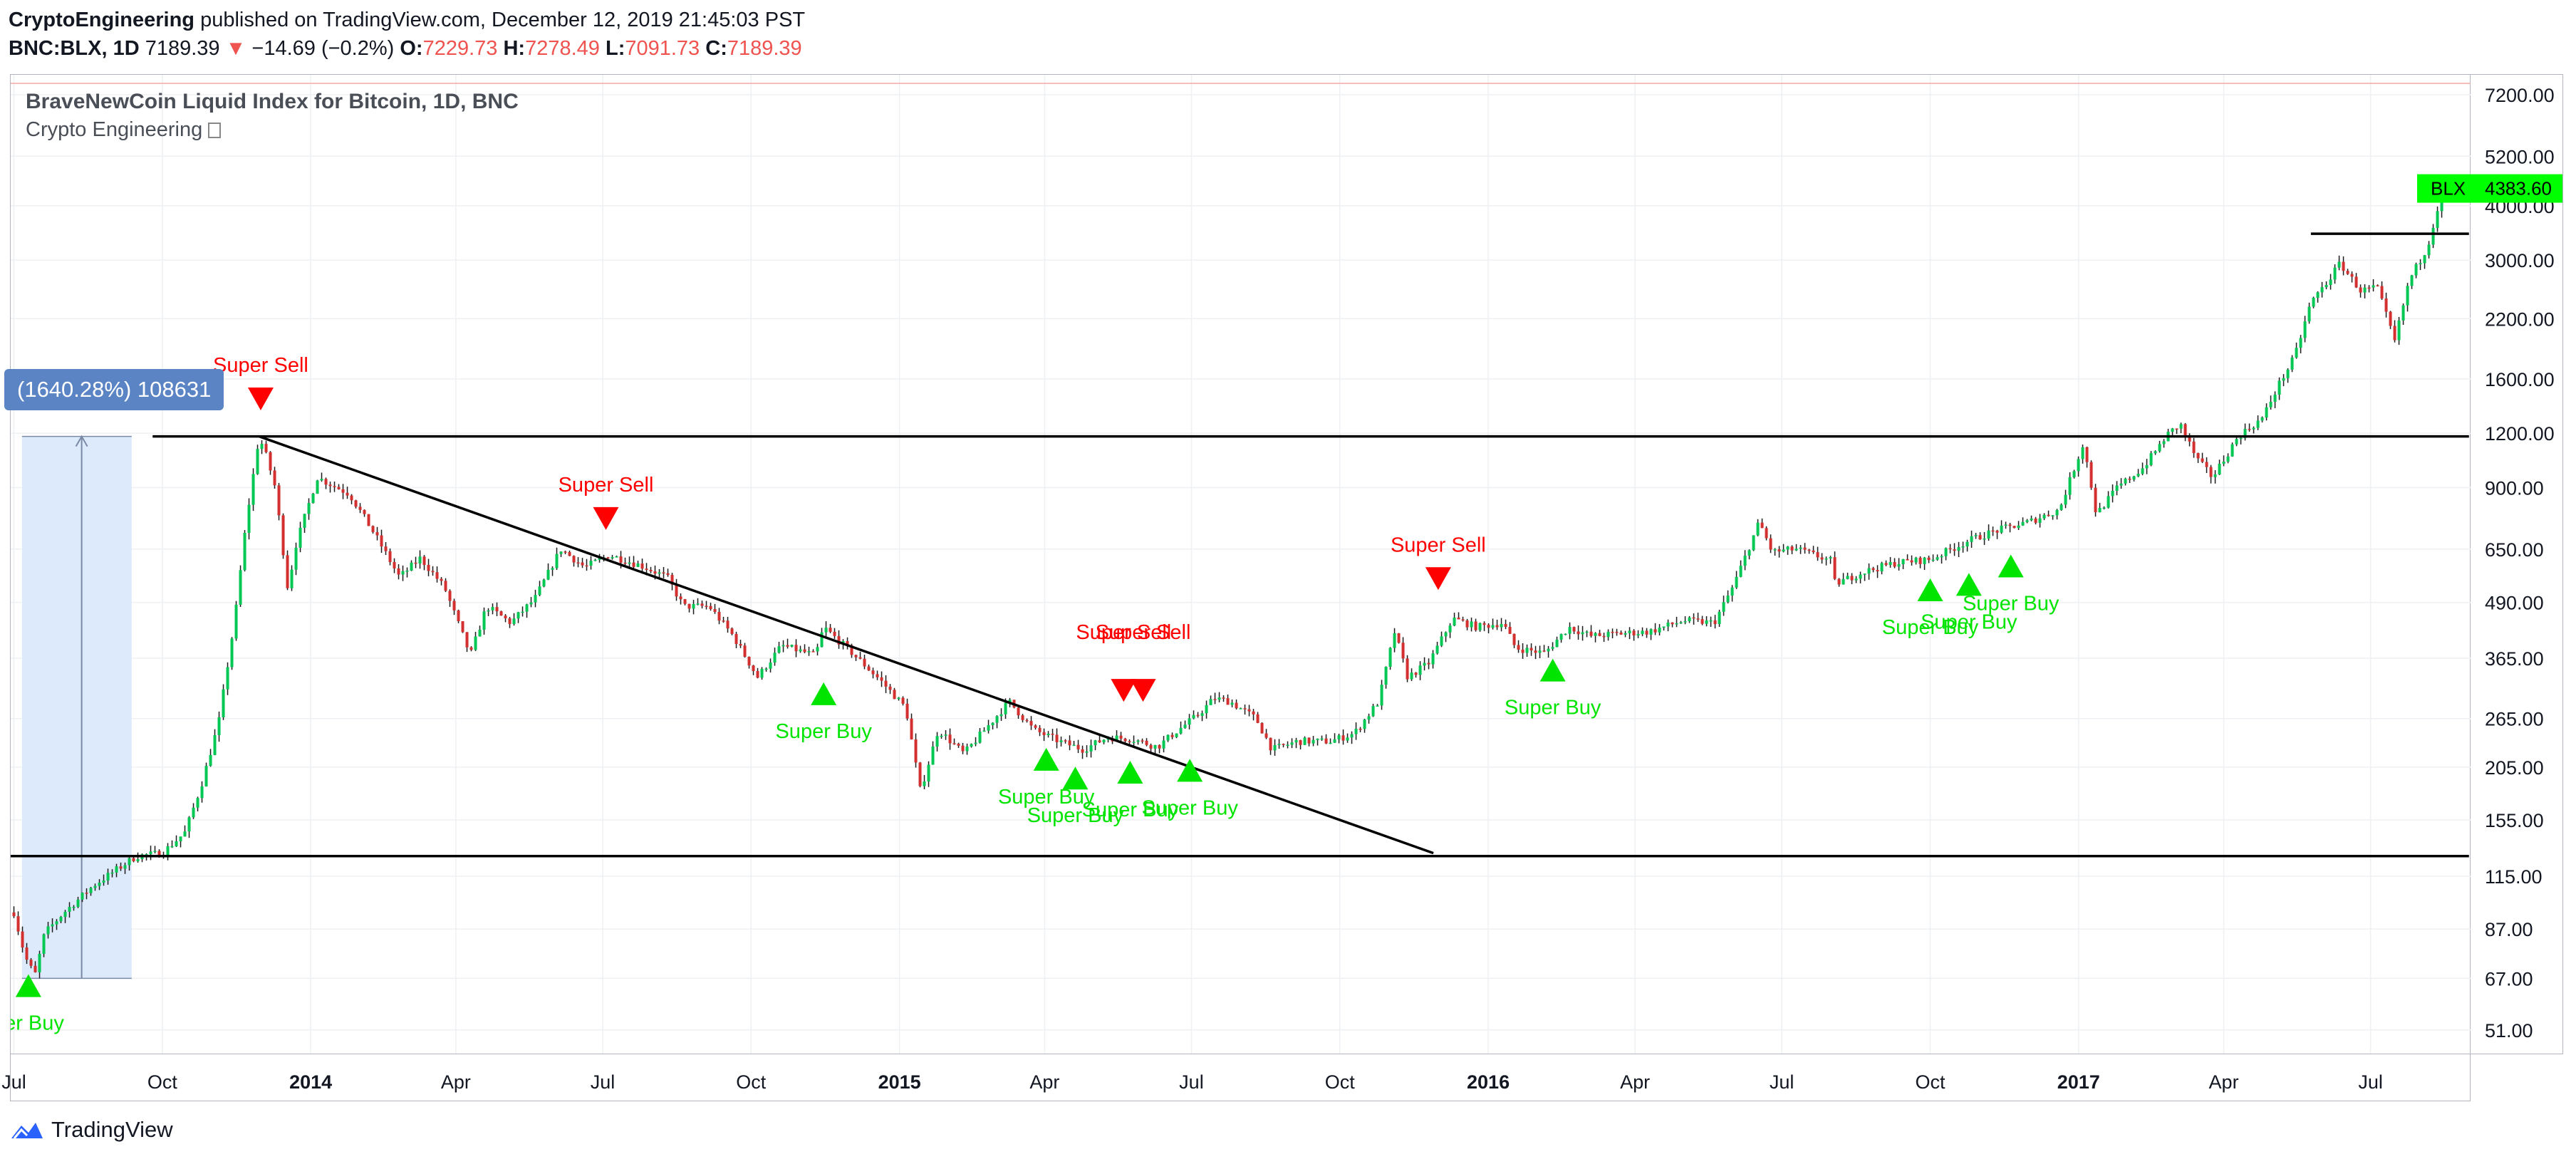 The width and height of the screenshot is (2576, 1164). Describe the element at coordinates (1124, 690) in the screenshot. I see `sell-signal-icon` at that location.